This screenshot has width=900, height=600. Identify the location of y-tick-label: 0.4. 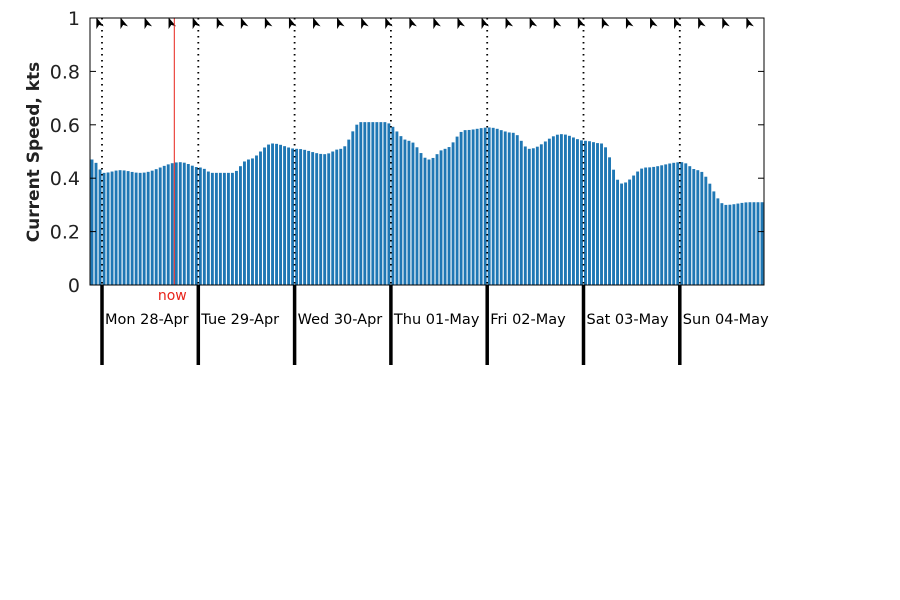
(65, 179).